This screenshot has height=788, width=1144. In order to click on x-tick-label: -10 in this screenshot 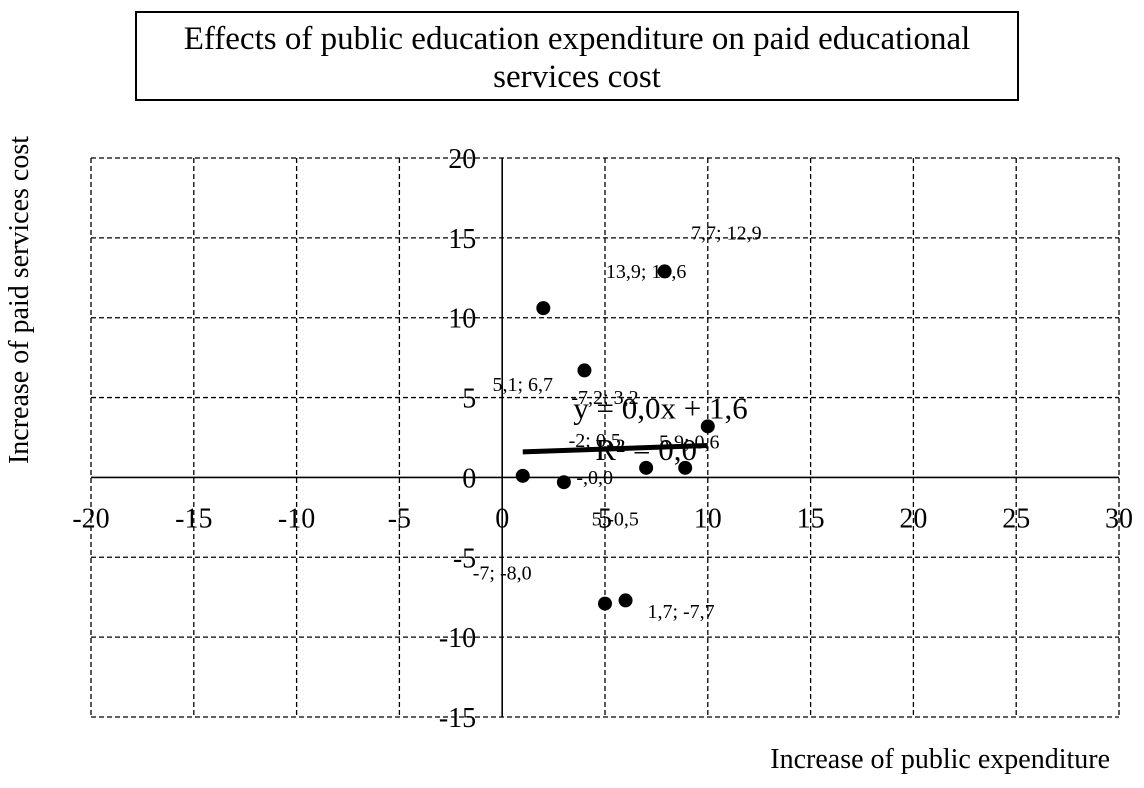, I will do `click(296, 518)`.